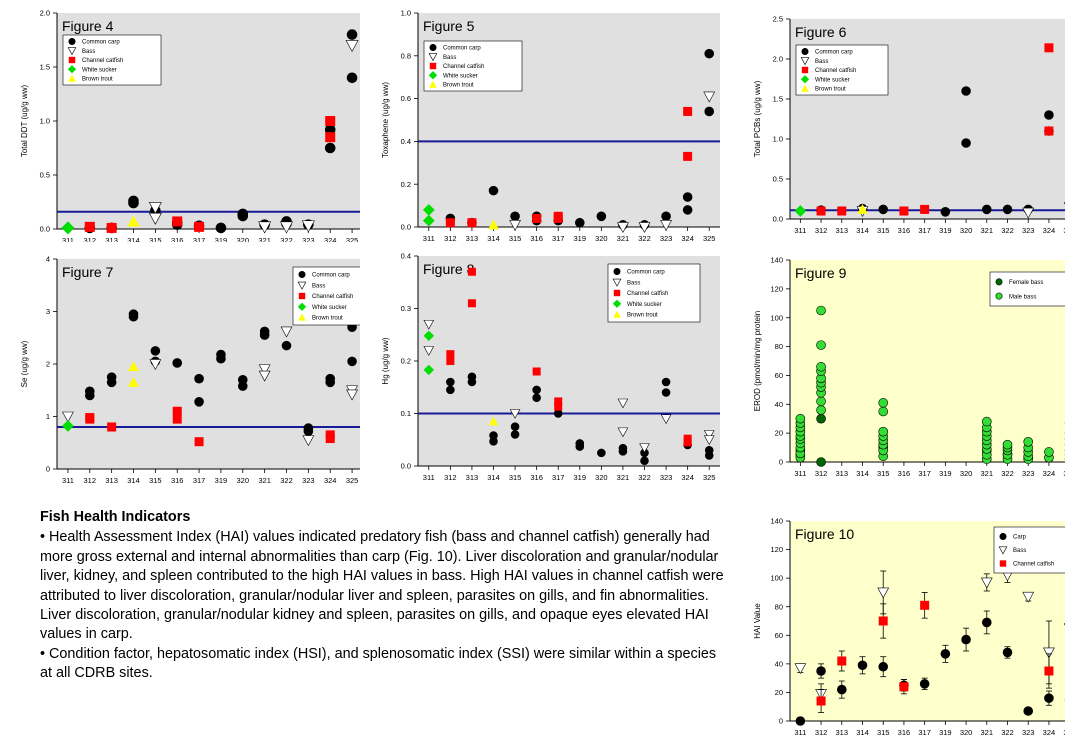 The height and width of the screenshot is (740, 1065). What do you see at coordinates (647, 294) in the screenshot?
I see `legend-label: Channel catfish` at bounding box center [647, 294].